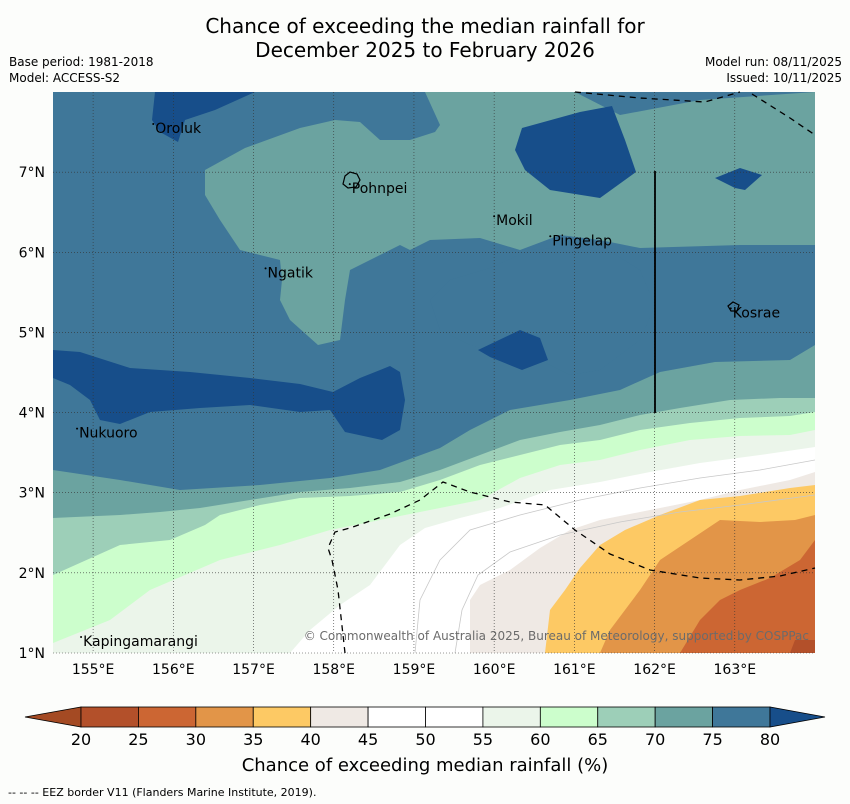 The width and height of the screenshot is (850, 804). Describe the element at coordinates (81, 62) in the screenshot. I see `base-period: Base period: 1981-2018` at that location.